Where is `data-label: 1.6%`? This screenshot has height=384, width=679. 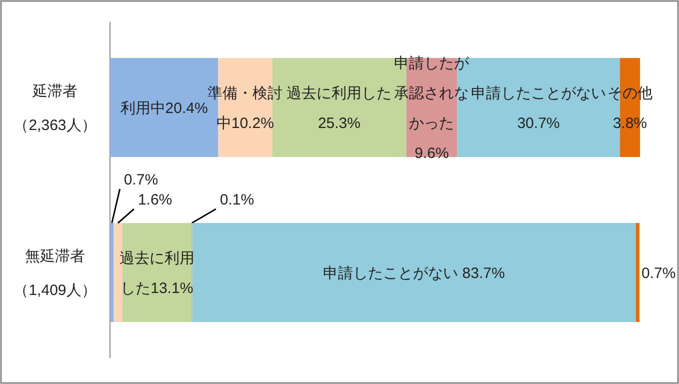
data-label: 1.6% is located at coordinates (155, 199).